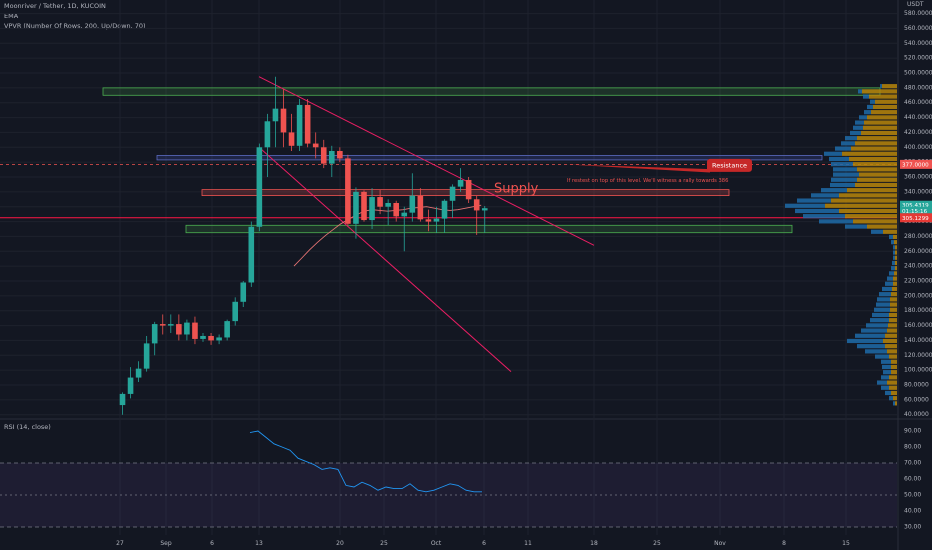  I want to click on price-tick-label: 400.0000, so click(918, 147).